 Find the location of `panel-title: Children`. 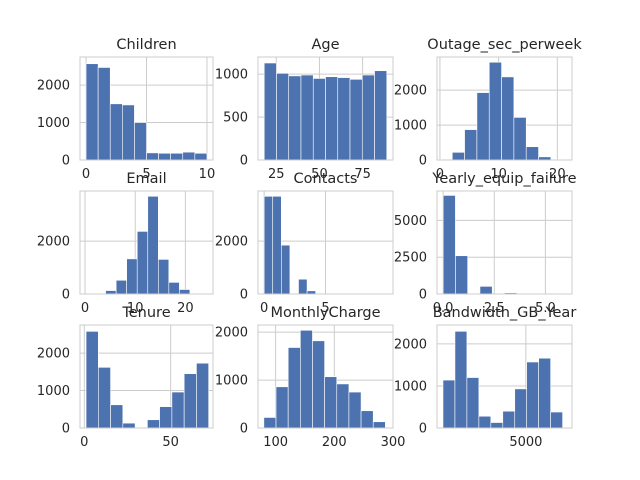

panel-title: Children is located at coordinates (146, 45).